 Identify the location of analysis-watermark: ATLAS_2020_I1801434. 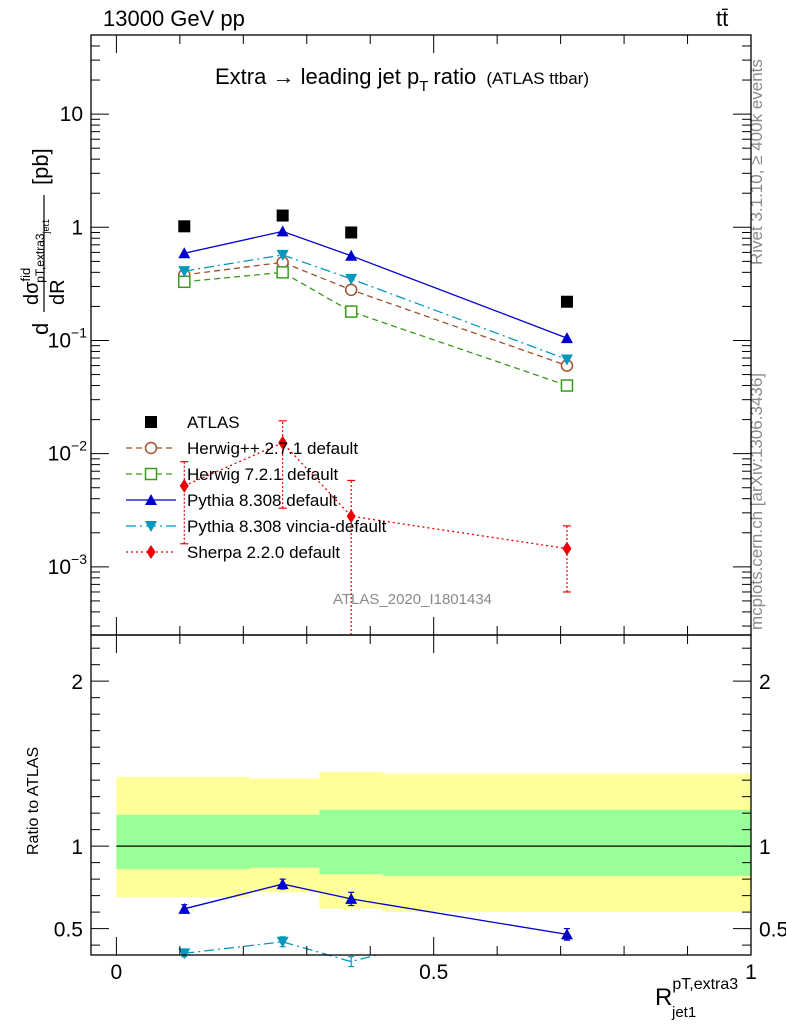
(412, 599).